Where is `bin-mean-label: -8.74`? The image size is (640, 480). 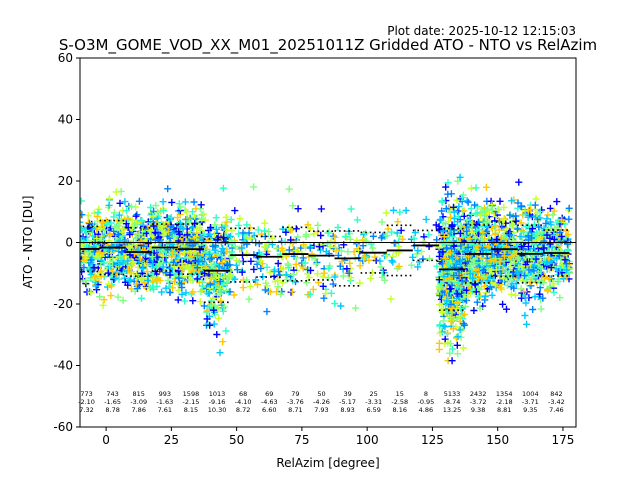 bin-mean-label: -8.74 is located at coordinates (452, 402).